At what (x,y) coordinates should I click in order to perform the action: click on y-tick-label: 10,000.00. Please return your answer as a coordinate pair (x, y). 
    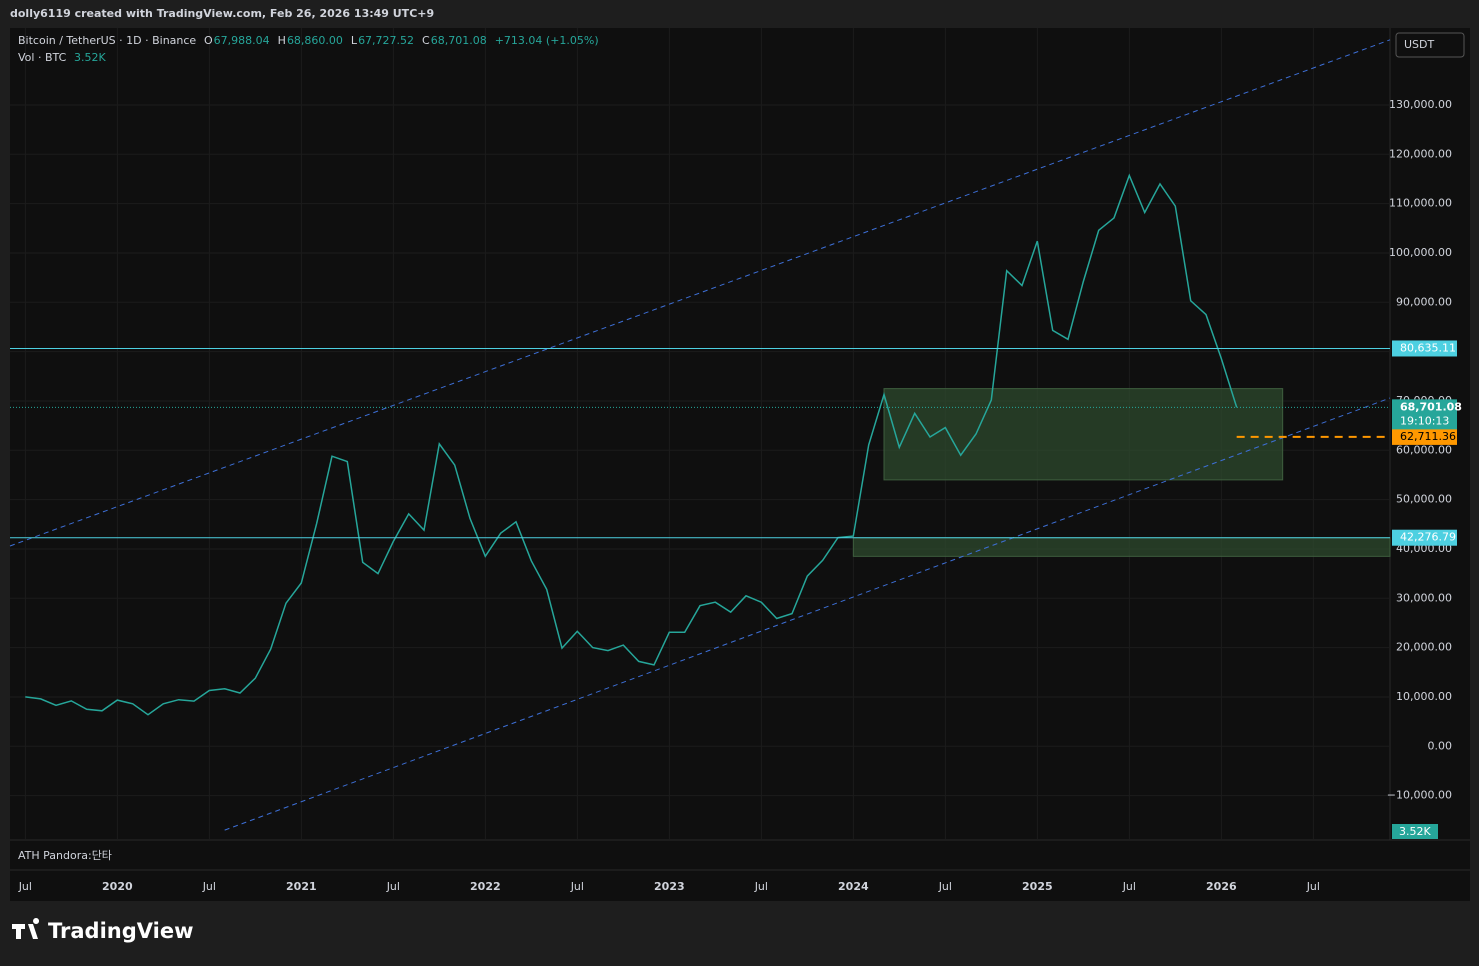
    Looking at the image, I should click on (1424, 696).